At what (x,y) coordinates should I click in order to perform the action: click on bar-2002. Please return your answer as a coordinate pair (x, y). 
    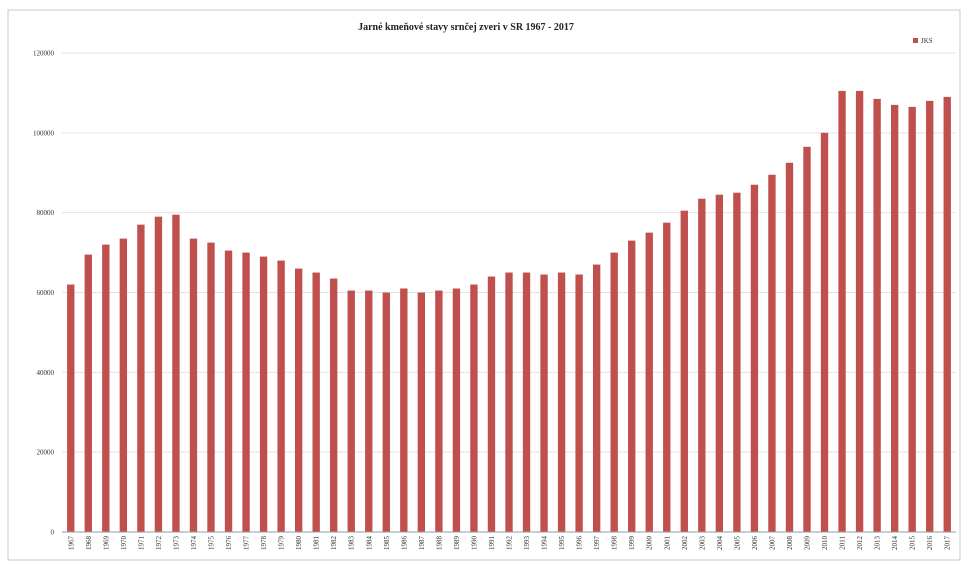
    Looking at the image, I should click on (684, 371).